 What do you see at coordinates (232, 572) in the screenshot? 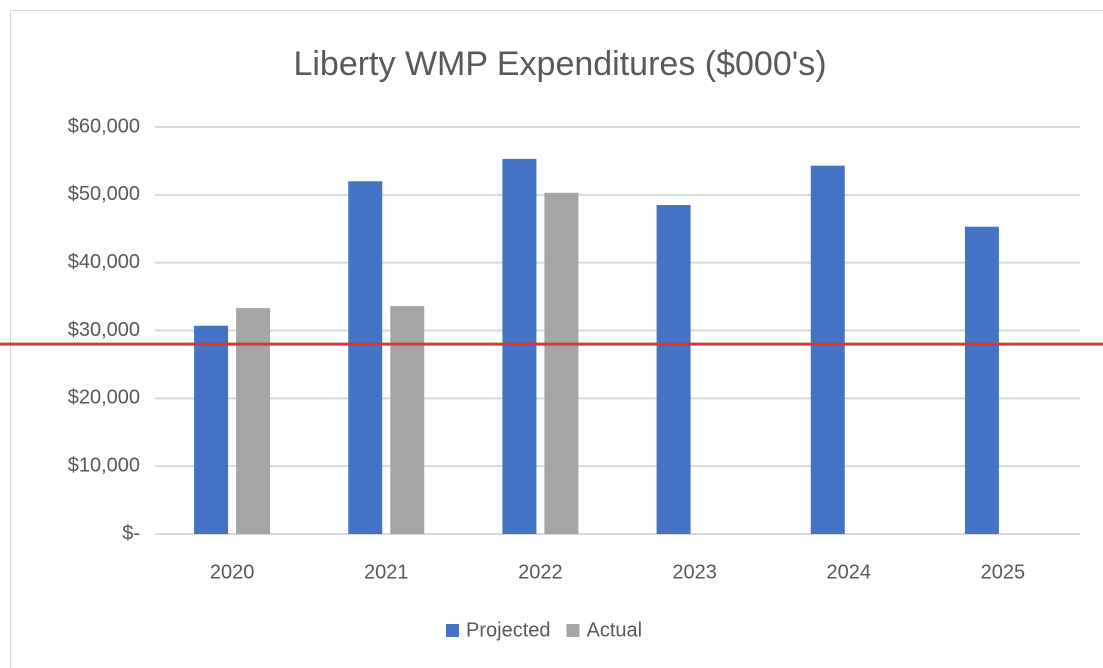
I see `x-tick-label: 2020` at bounding box center [232, 572].